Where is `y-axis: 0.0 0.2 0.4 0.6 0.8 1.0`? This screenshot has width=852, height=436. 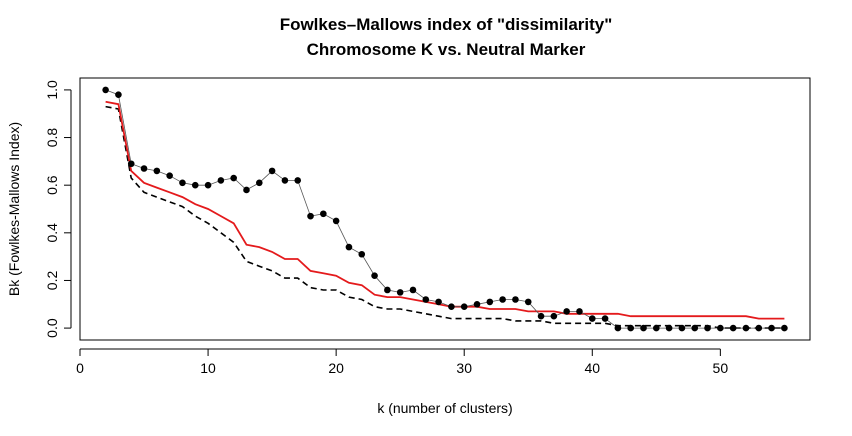 y-axis: 0.0 0.2 0.4 0.6 0.8 1.0 is located at coordinates (58, 209).